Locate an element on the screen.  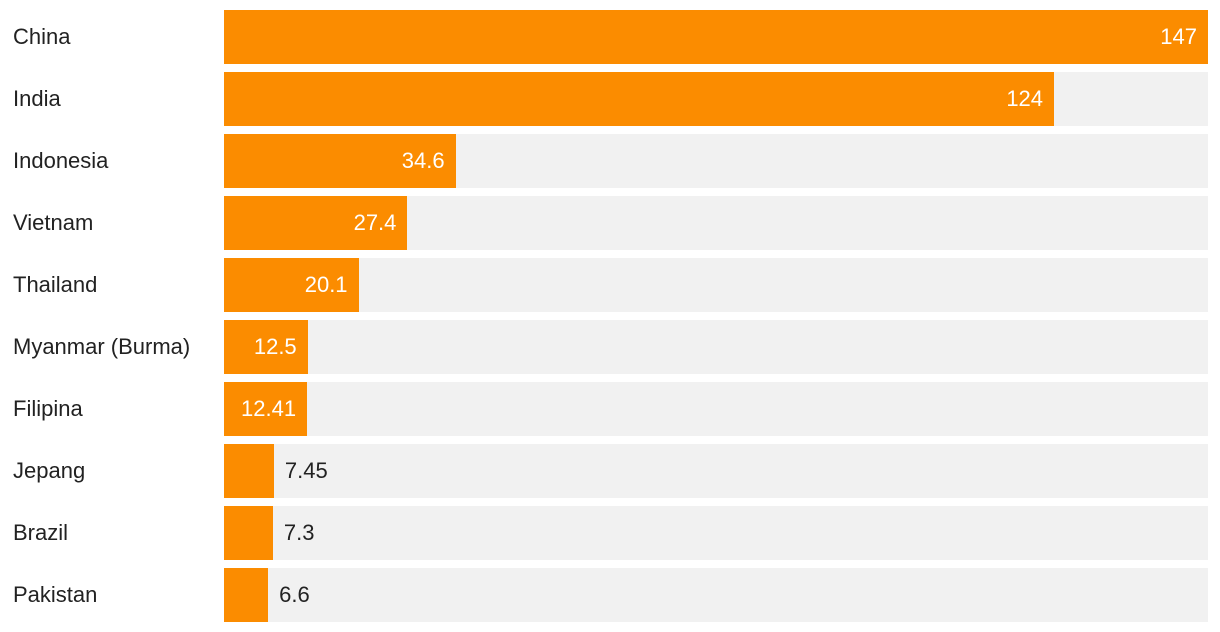
bar-row: Thailand 20.1 is located at coordinates (610, 285).